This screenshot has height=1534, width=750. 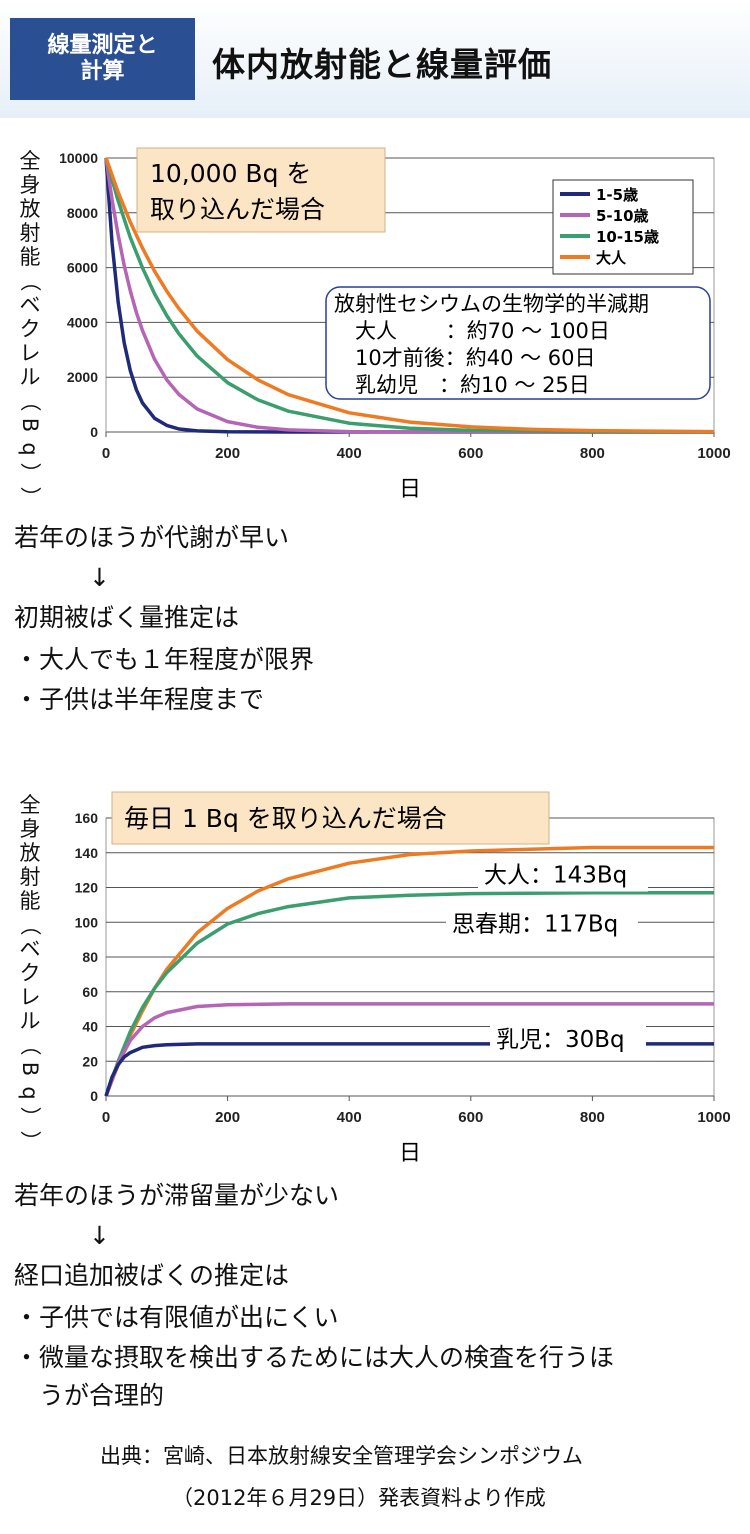 I want to click on source-line-1: 出典：宮崎、日本放射線安全管理学会シンポジウム, so click(x=341, y=1456).